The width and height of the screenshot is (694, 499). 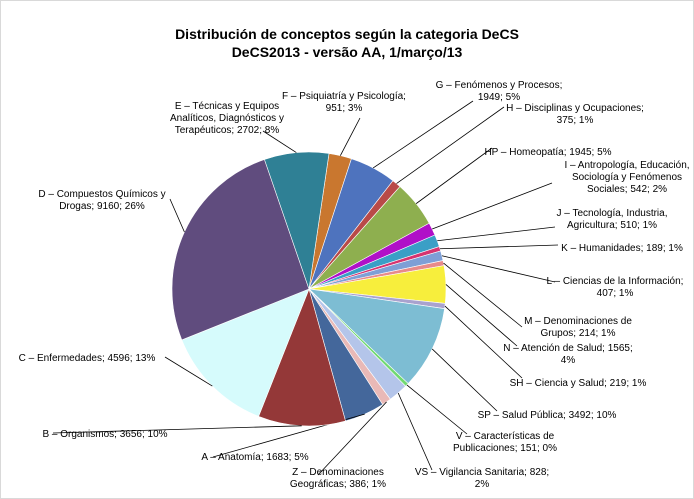 What do you see at coordinates (347, 52) in the screenshot?
I see `chart-subtitle: DeCS2013 - versão AA, 1/março/13` at bounding box center [347, 52].